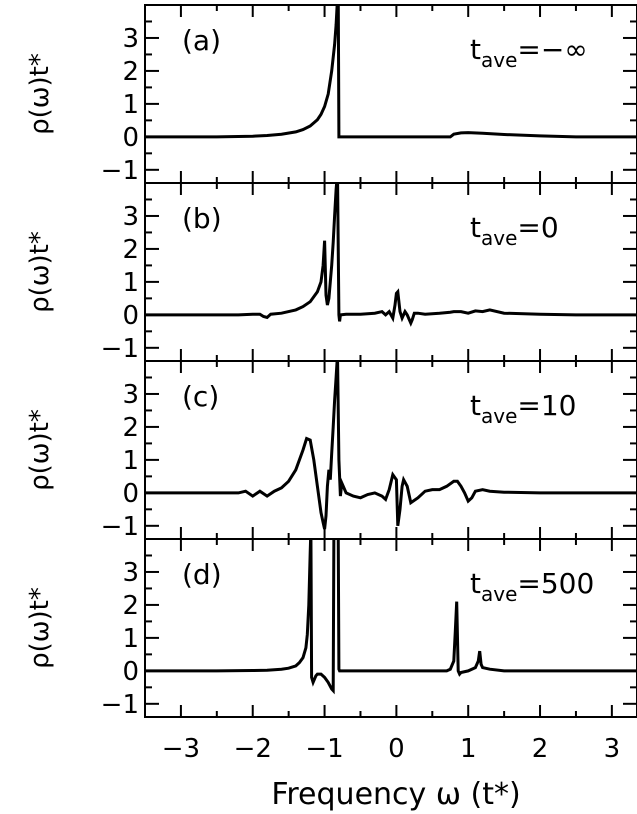 This screenshot has width=637, height=814. I want to click on t-ave-annotation: tave=500, so click(532, 586).